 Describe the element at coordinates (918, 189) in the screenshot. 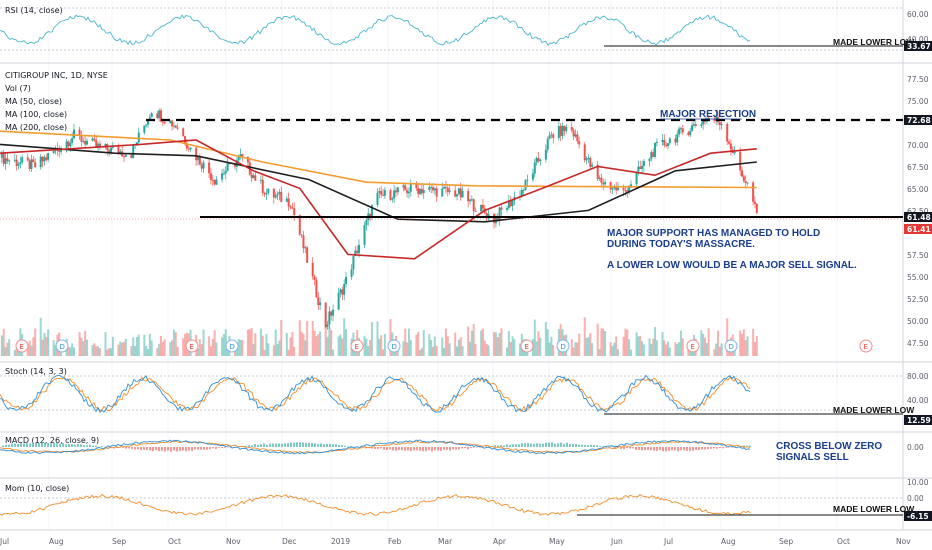

I see `price-axis-65-00: 65.00` at that location.